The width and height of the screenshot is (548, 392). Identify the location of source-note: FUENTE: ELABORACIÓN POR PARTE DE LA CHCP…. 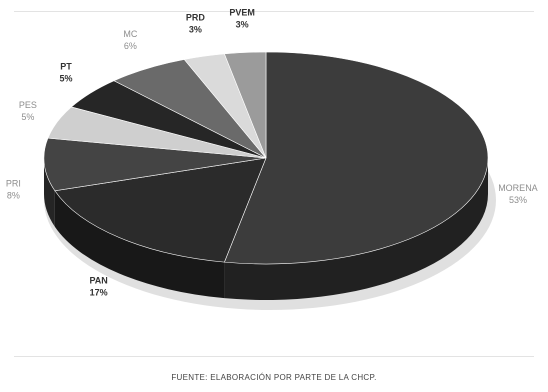
(274, 377).